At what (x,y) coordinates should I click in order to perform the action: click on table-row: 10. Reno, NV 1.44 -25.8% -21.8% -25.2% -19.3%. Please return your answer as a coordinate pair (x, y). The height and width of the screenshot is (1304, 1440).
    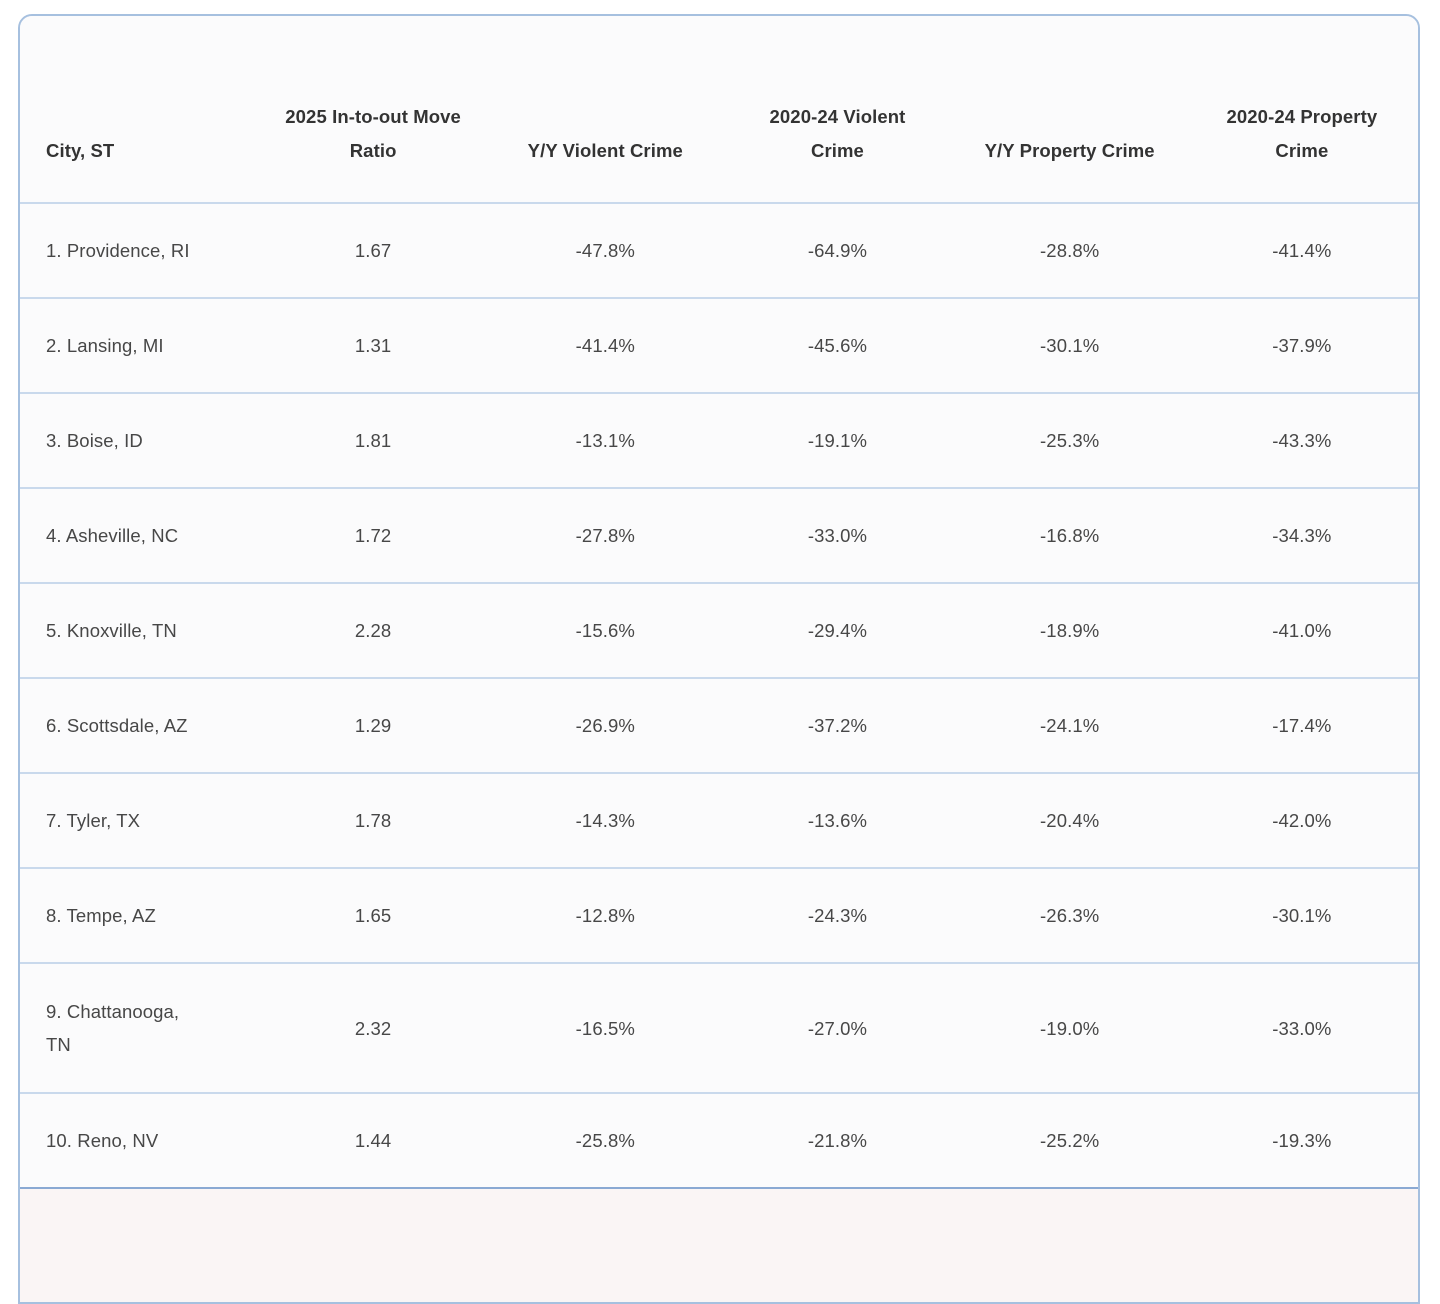
    Looking at the image, I should click on (719, 1141).